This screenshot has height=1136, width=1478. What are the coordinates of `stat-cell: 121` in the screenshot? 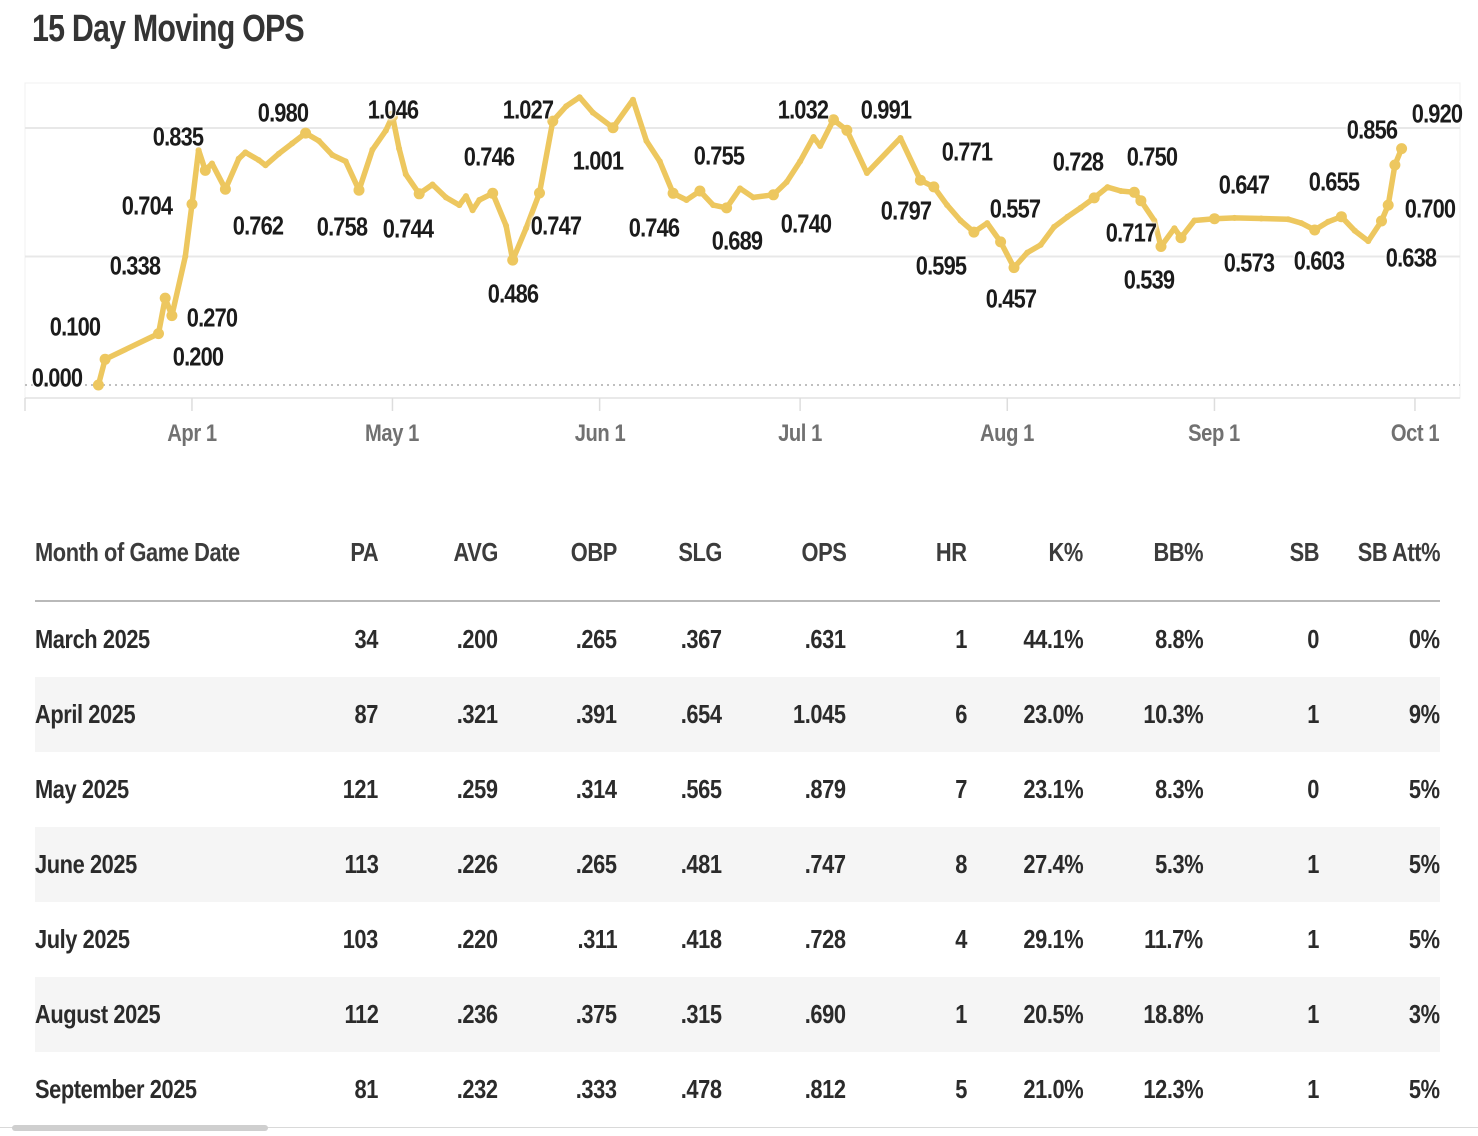 It's located at (360, 789).